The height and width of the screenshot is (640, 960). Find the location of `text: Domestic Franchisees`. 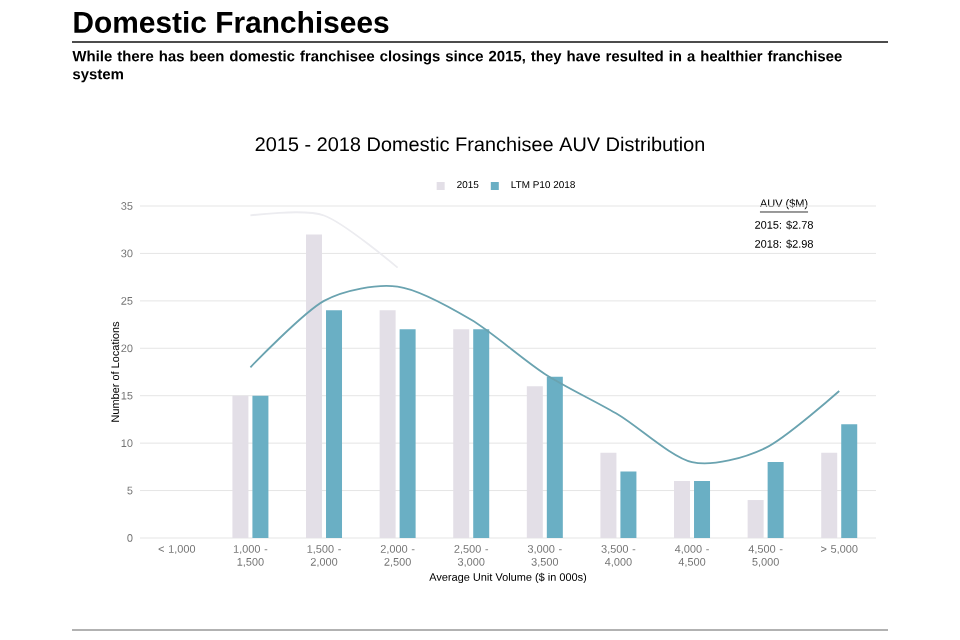

text: Domestic Franchisees is located at coordinates (231, 22).